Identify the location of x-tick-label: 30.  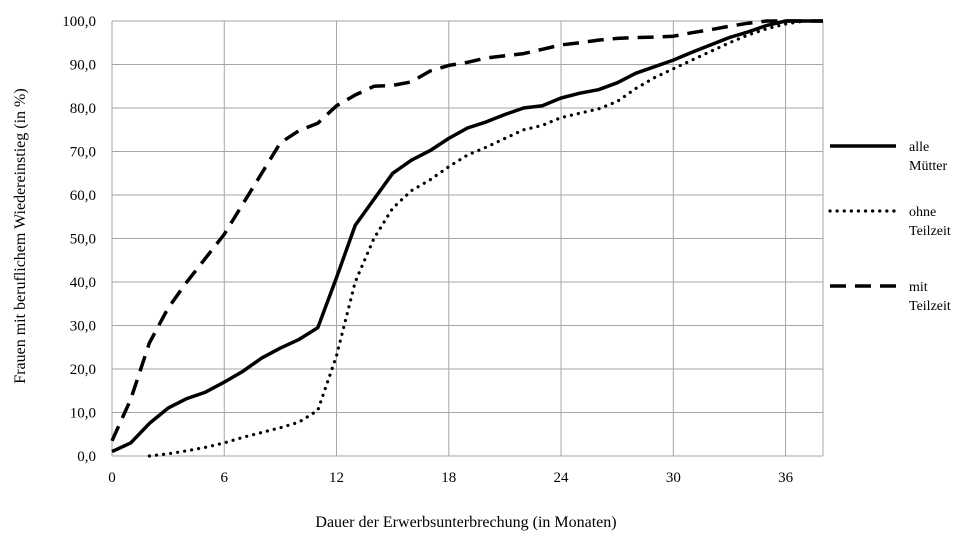
(673, 478).